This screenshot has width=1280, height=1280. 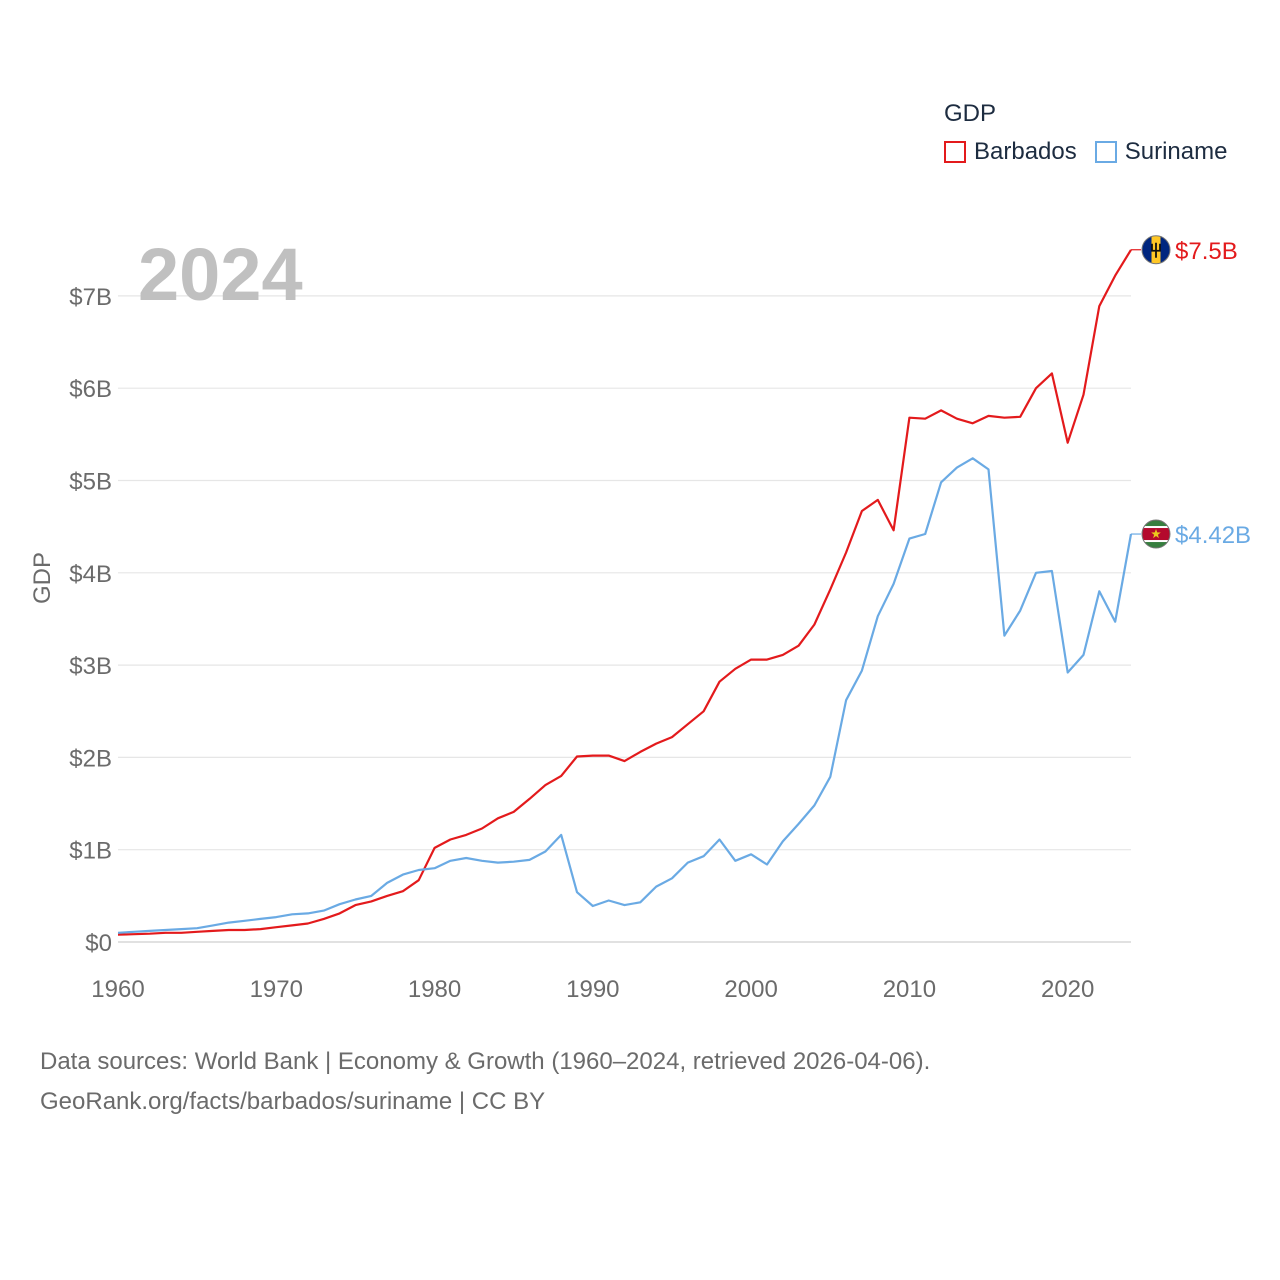 What do you see at coordinates (98, 943) in the screenshot?
I see `y-tick-label: $0` at bounding box center [98, 943].